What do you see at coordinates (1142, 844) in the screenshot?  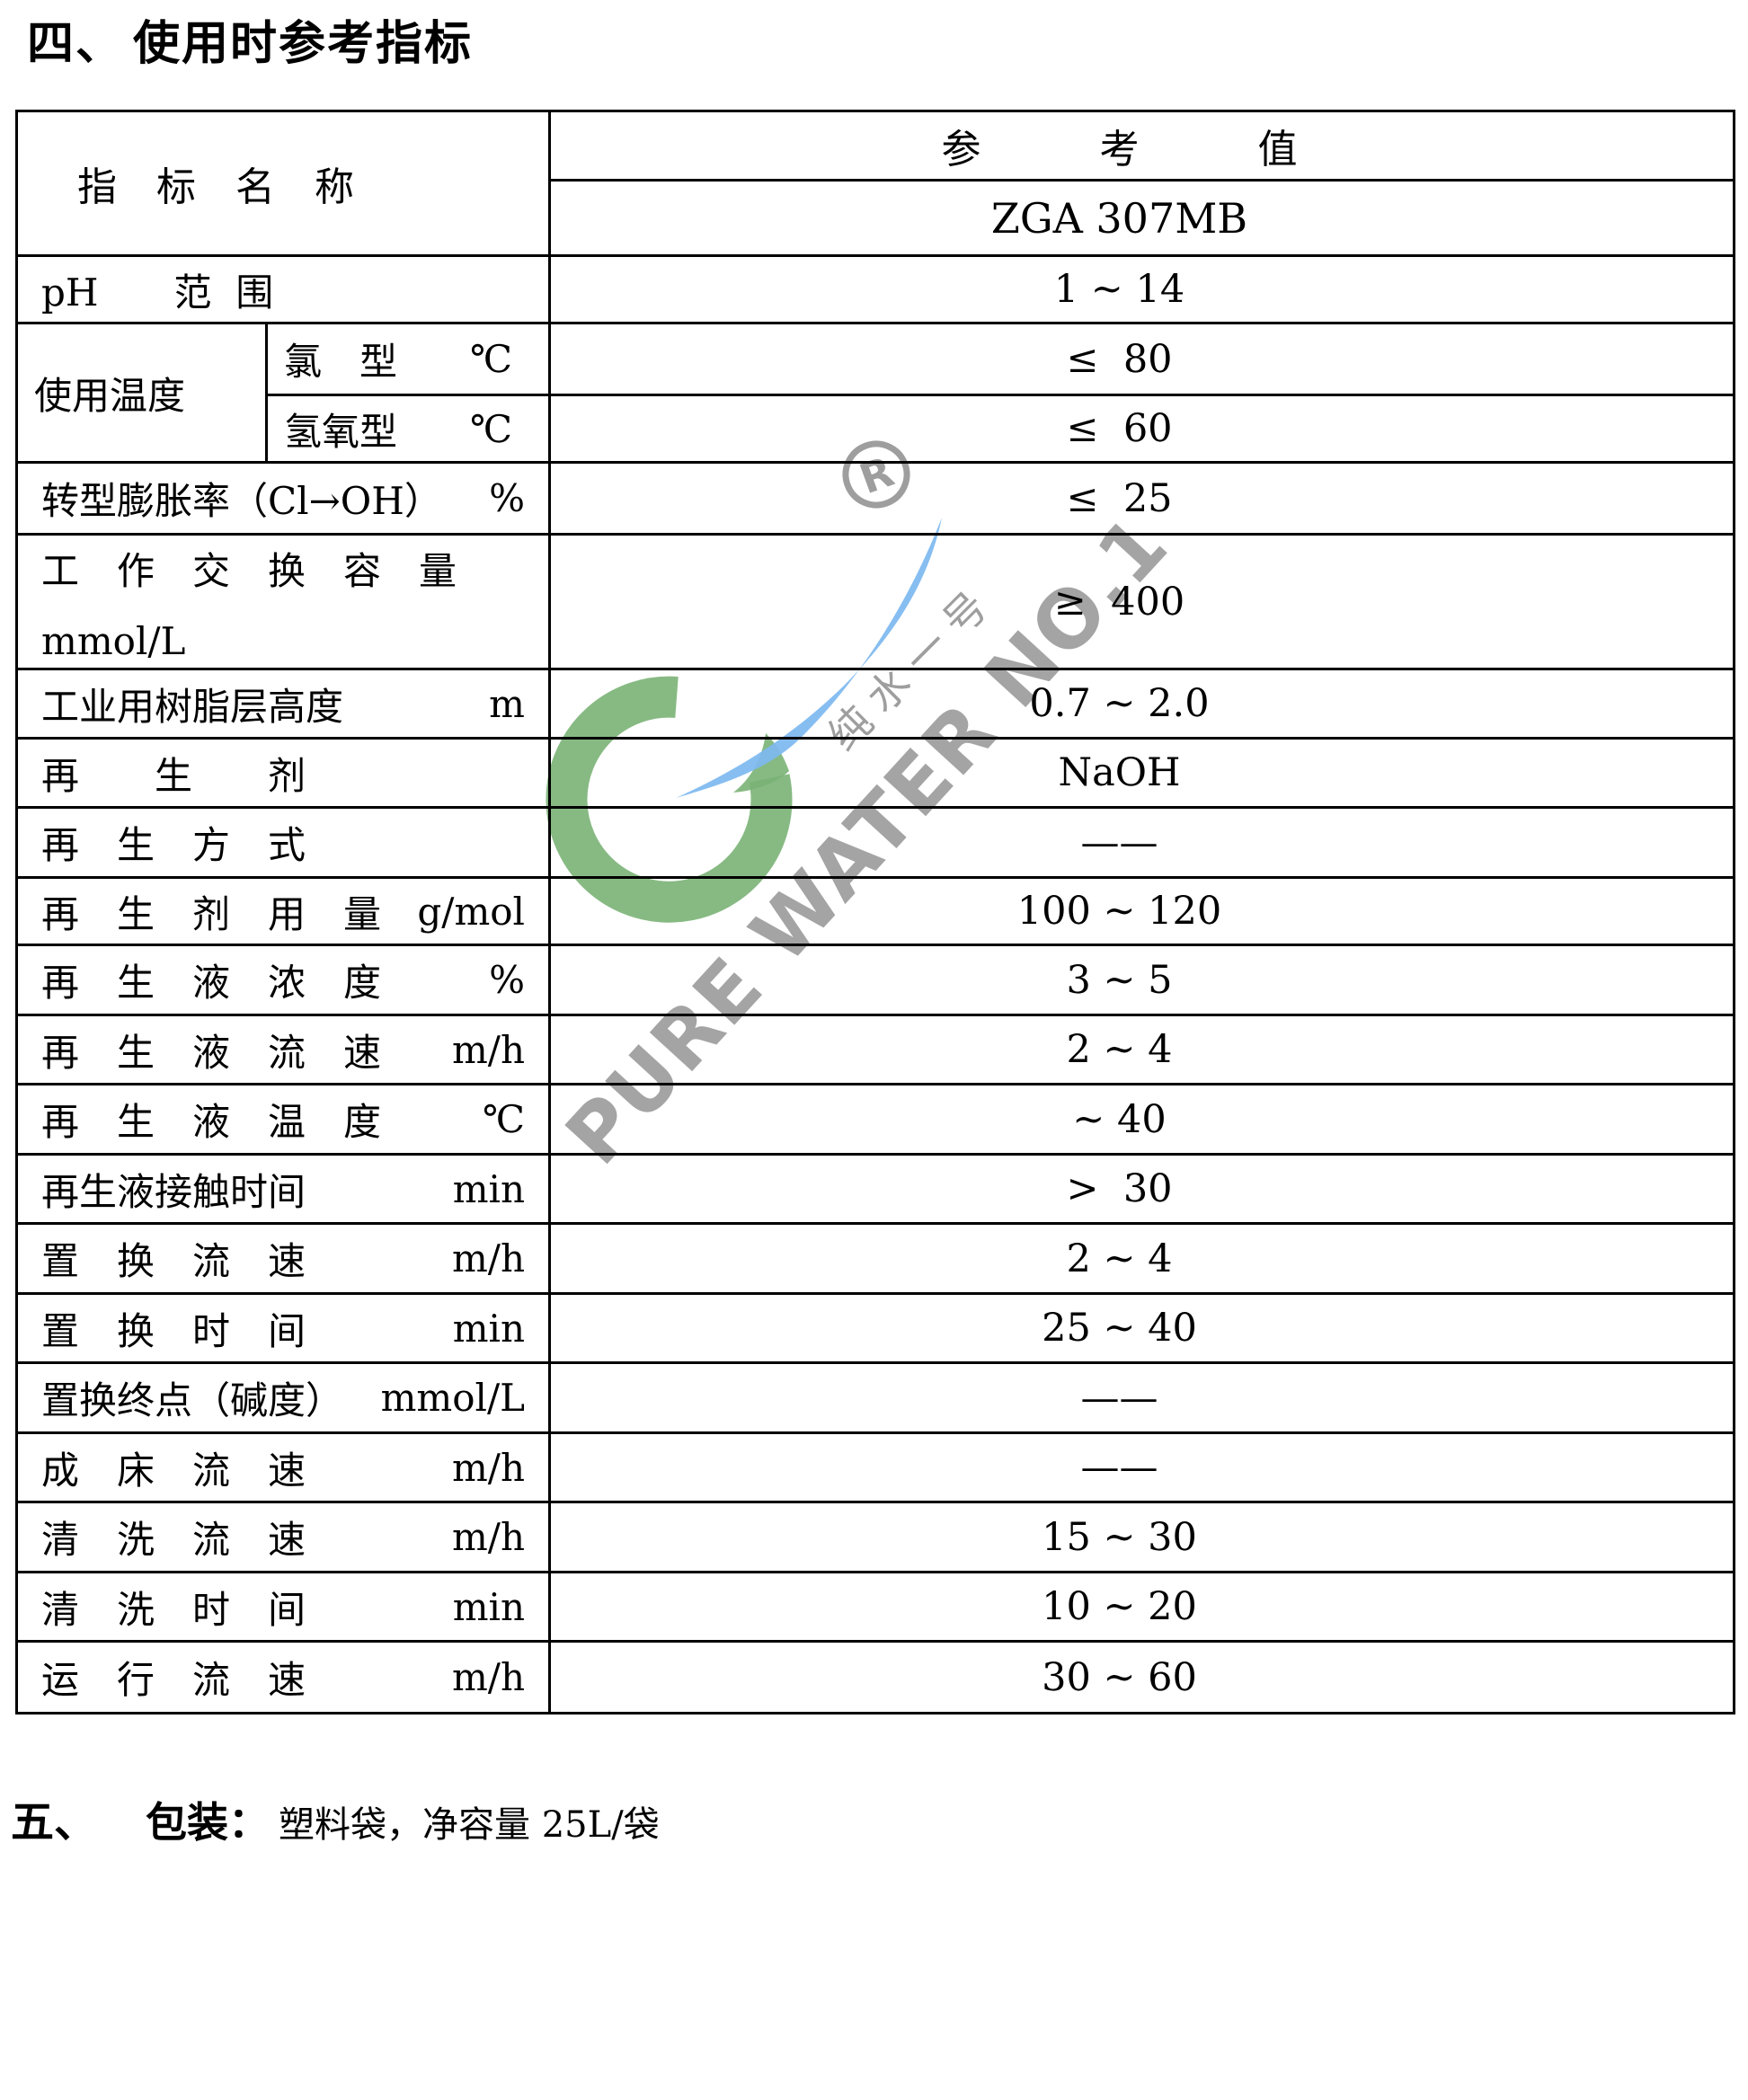 I see `row-value-regeneration-mode: ——` at bounding box center [1142, 844].